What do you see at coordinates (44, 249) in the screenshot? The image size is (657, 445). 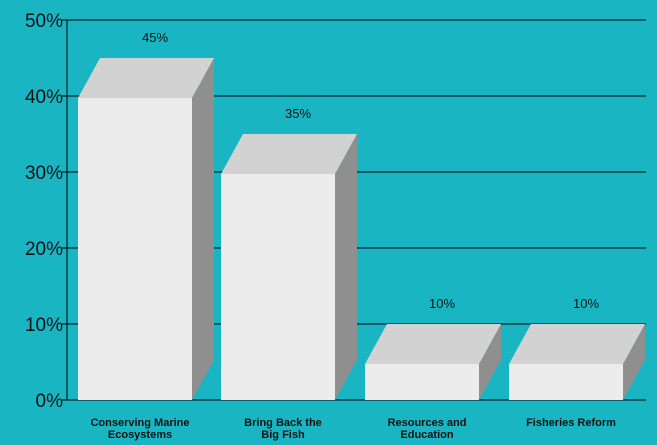 I see `y-tick-label: 20%` at bounding box center [44, 249].